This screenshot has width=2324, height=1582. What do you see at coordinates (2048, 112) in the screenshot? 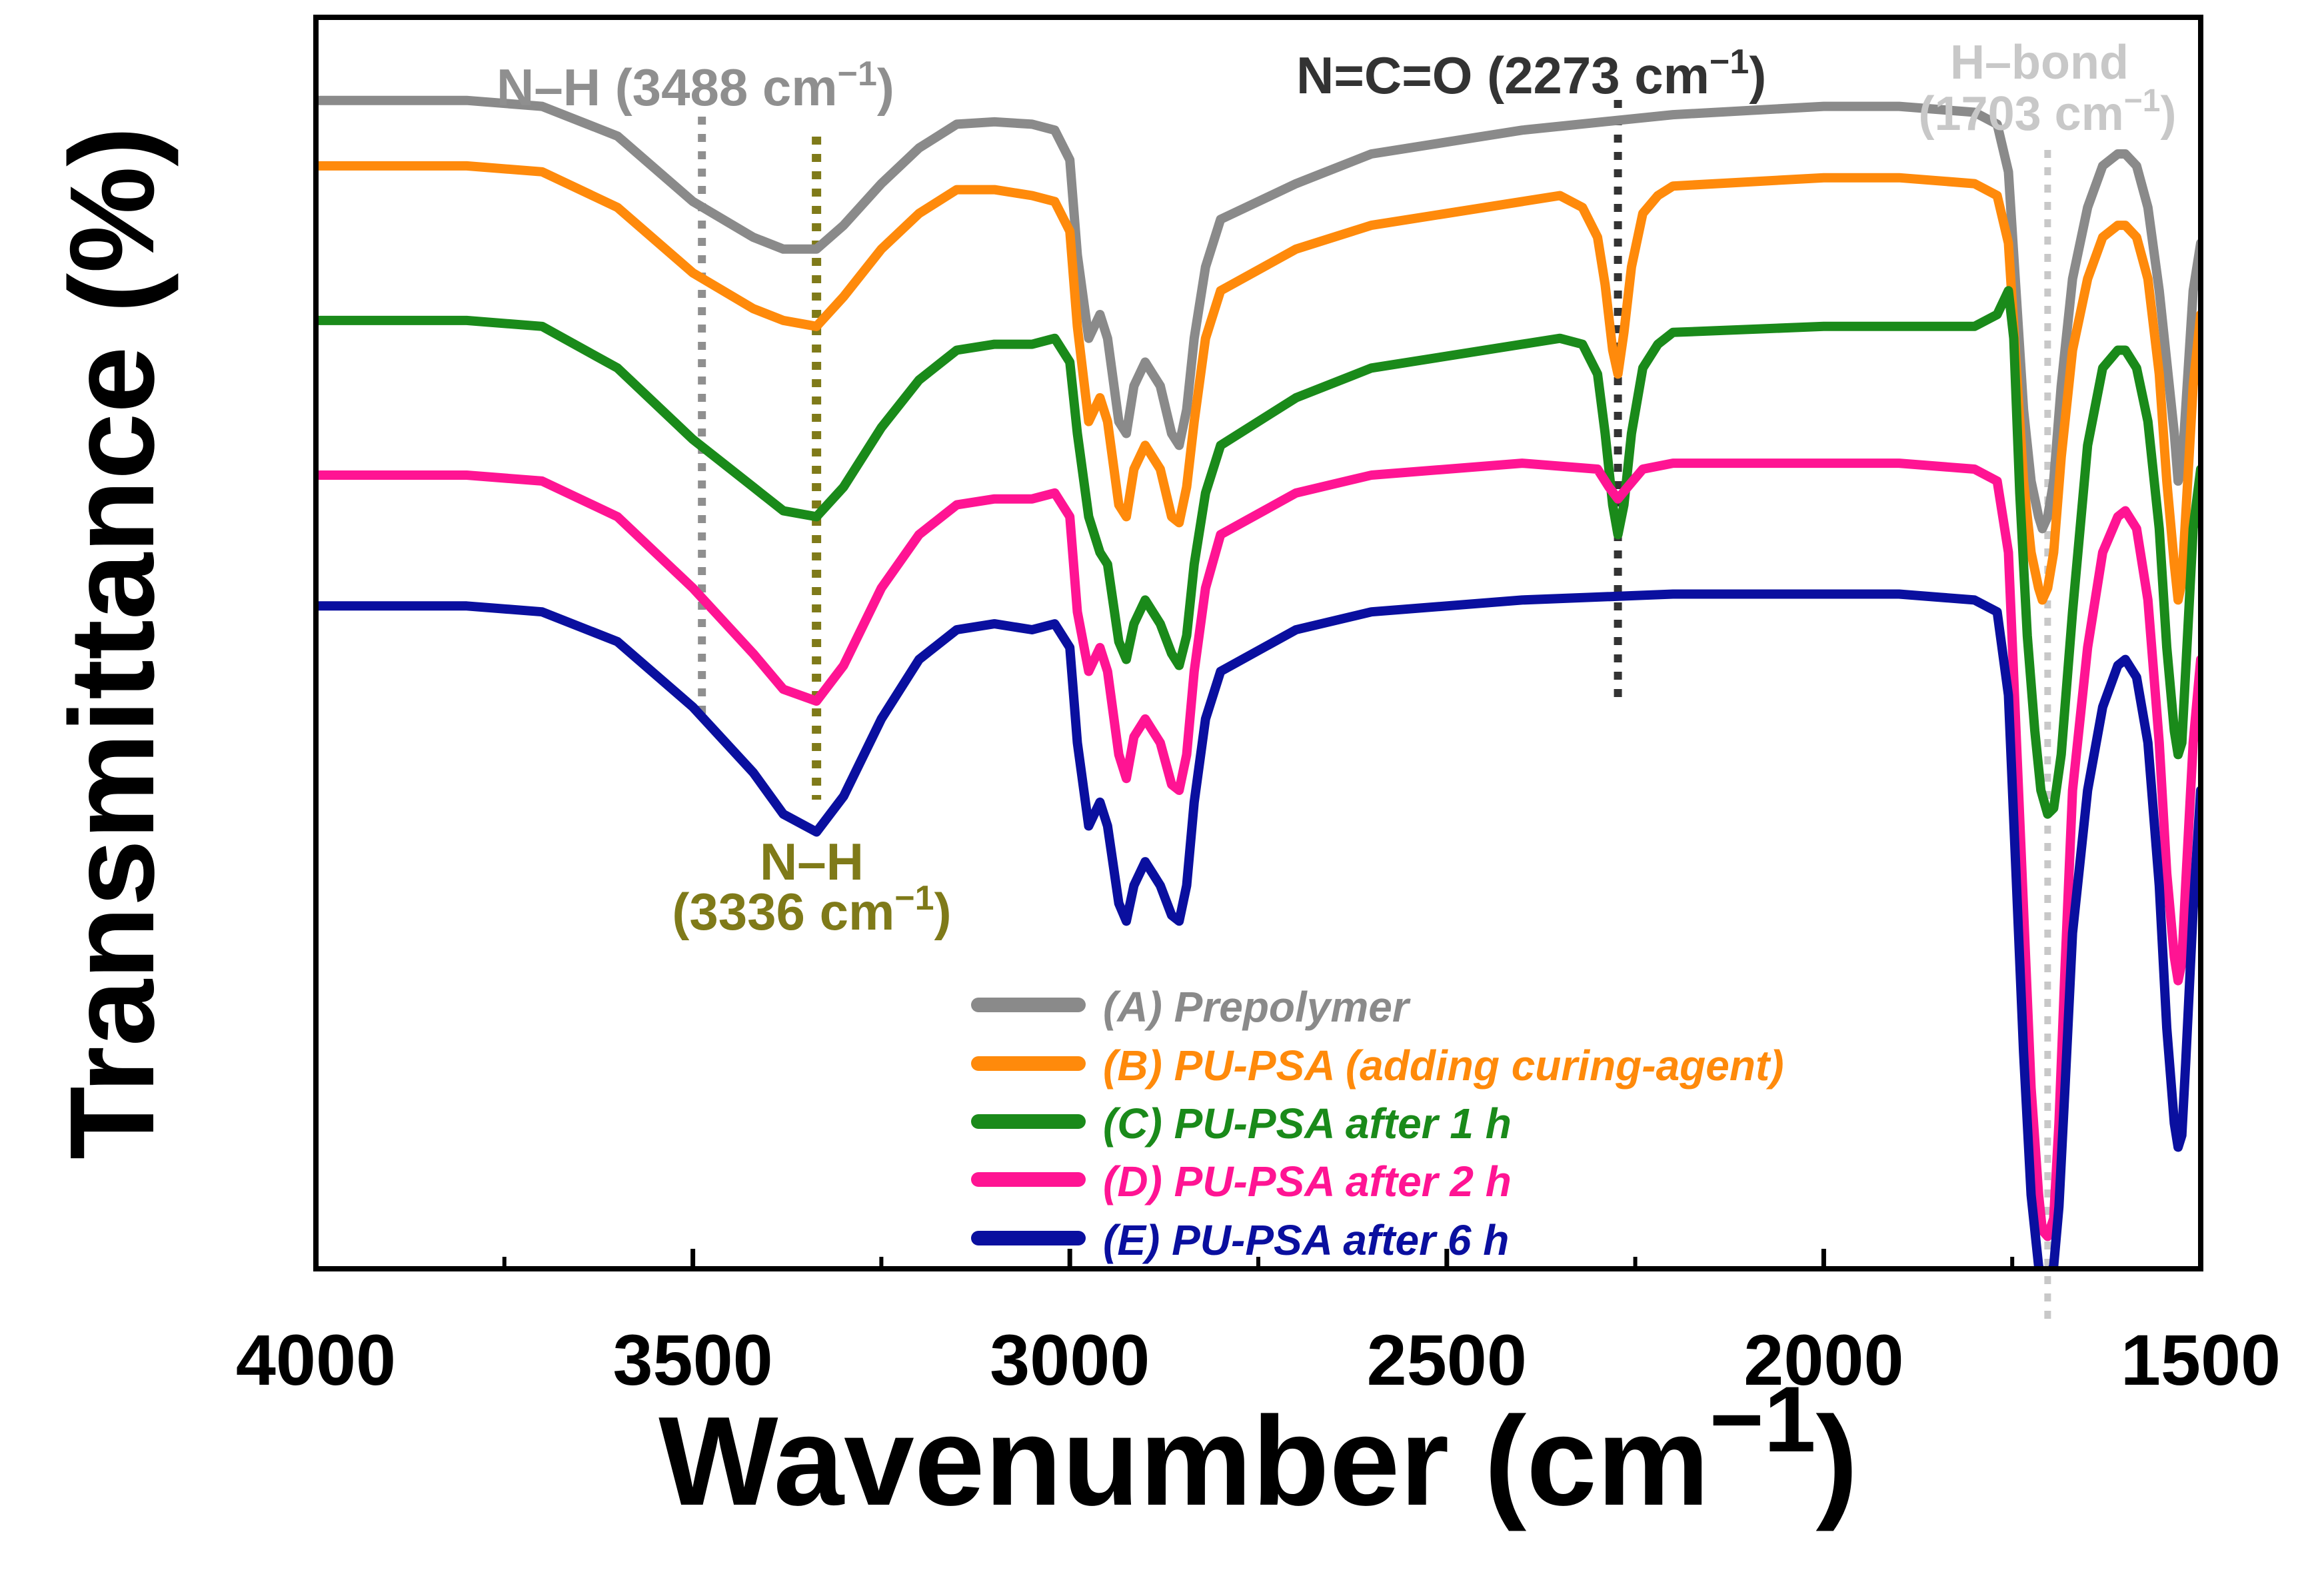
I see `annotation-hbond-1703-line2: (1703 cm−1)` at bounding box center [2048, 112].